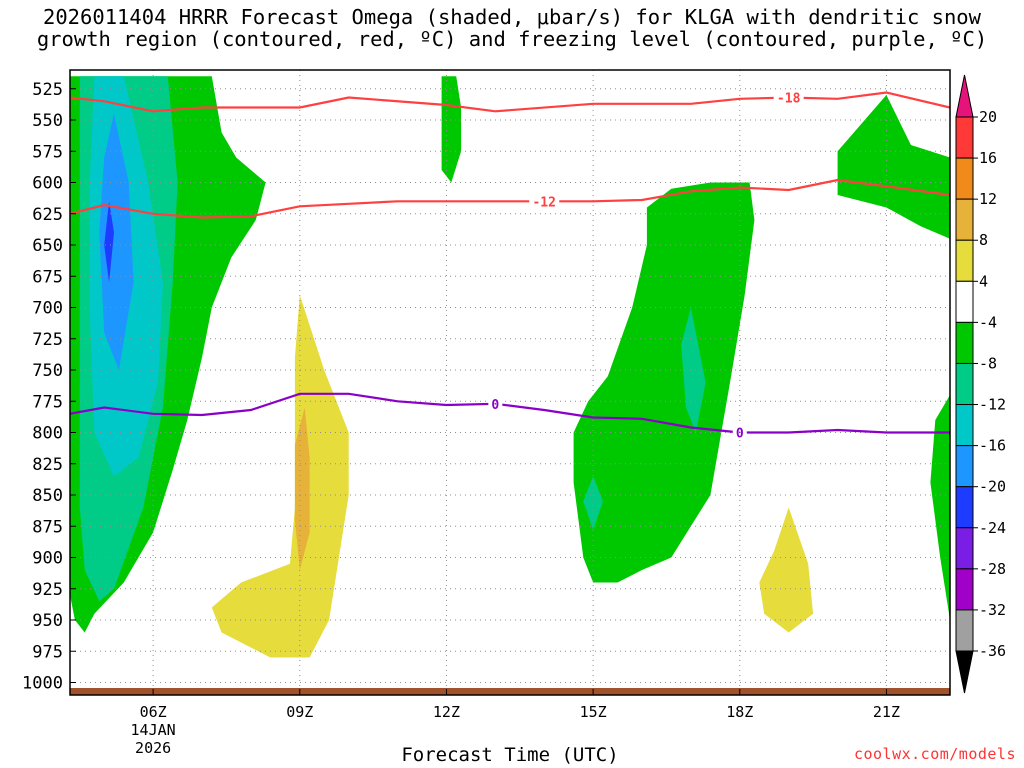 This screenshot has width=1024, height=768. Describe the element at coordinates (47, 277) in the screenshot. I see `y-tick-label-675: 675` at that location.